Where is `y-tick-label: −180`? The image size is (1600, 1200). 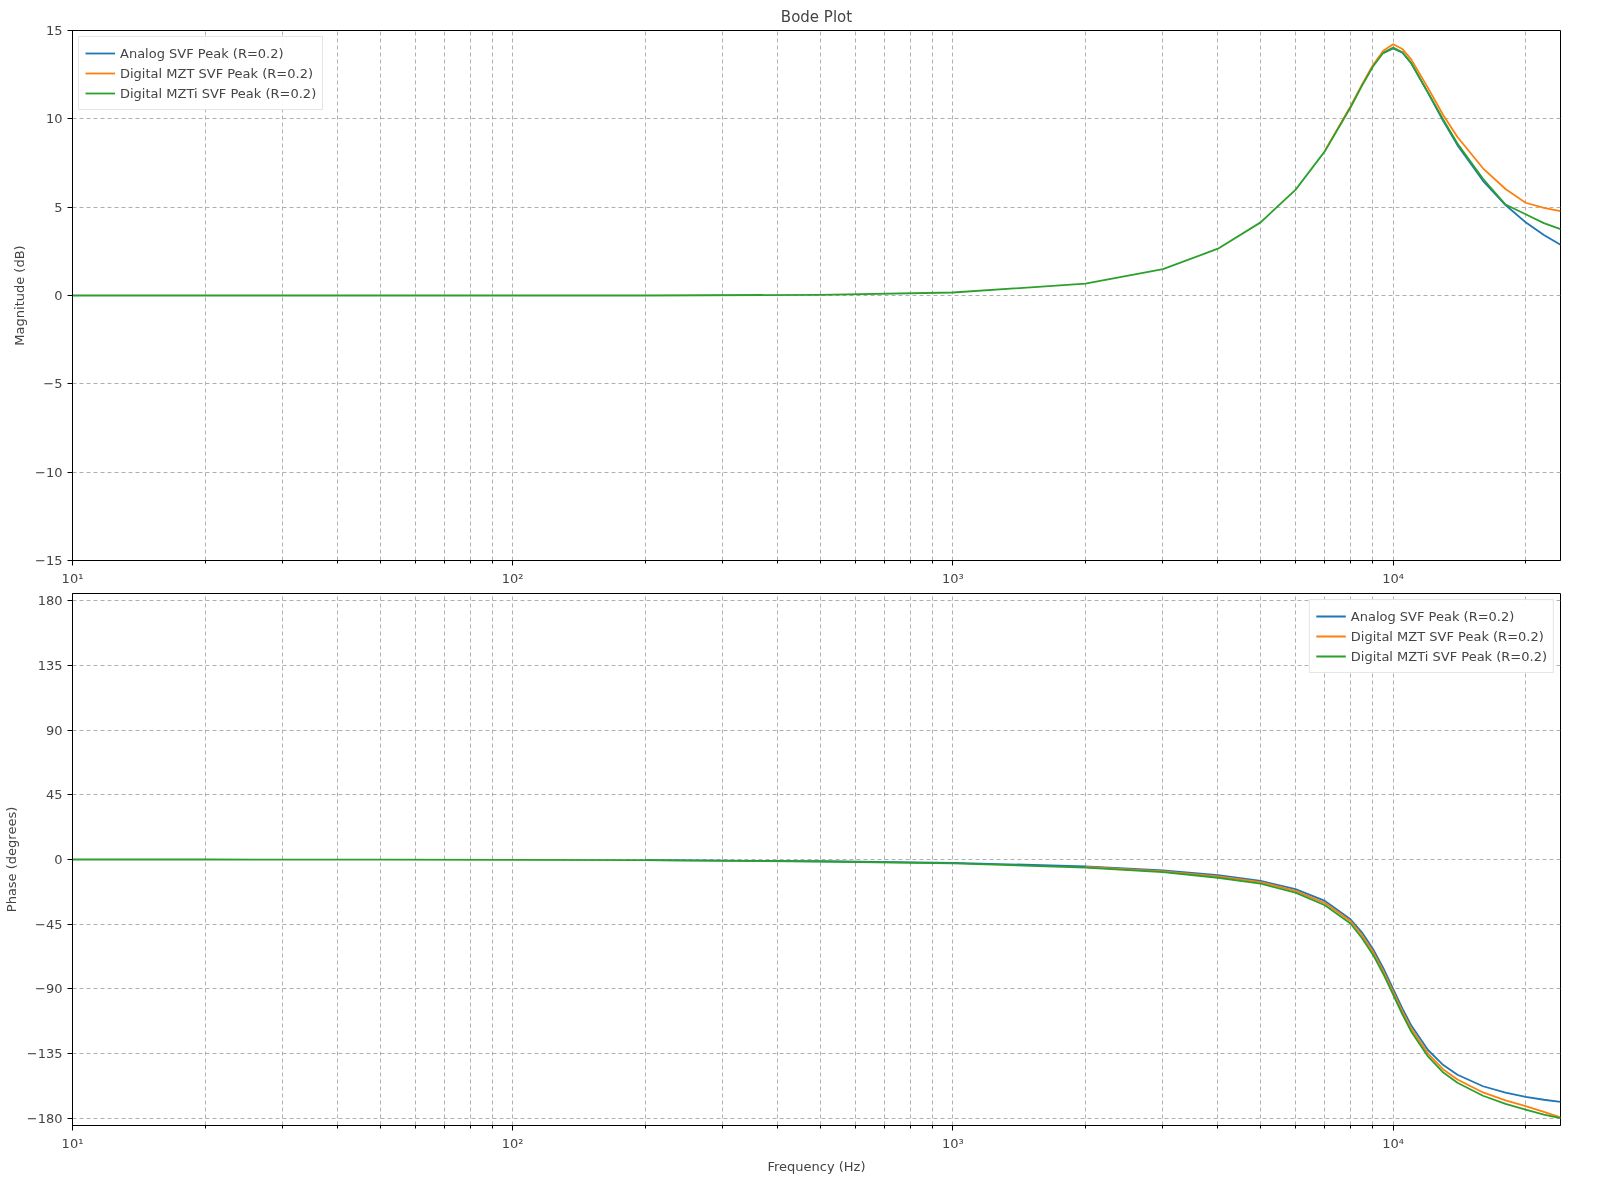
y-tick-label: −180 is located at coordinates (44, 1118).